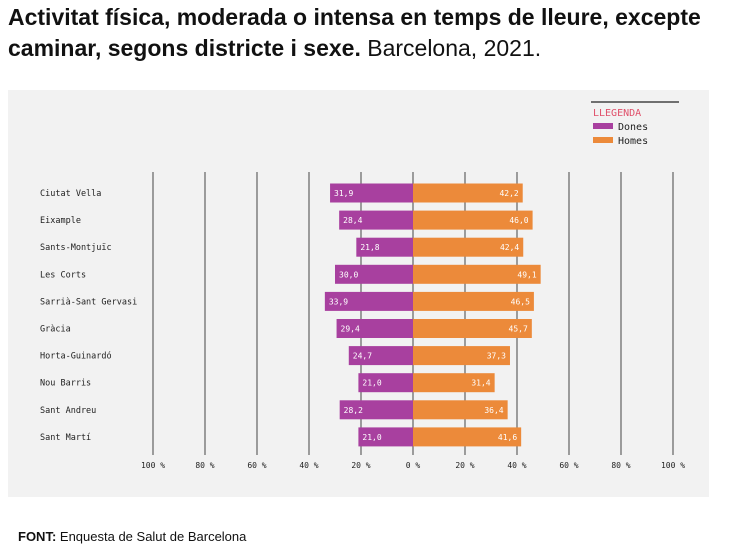 The image size is (744, 551). What do you see at coordinates (477, 274) in the screenshot?
I see `bar-homes-les-corts` at bounding box center [477, 274].